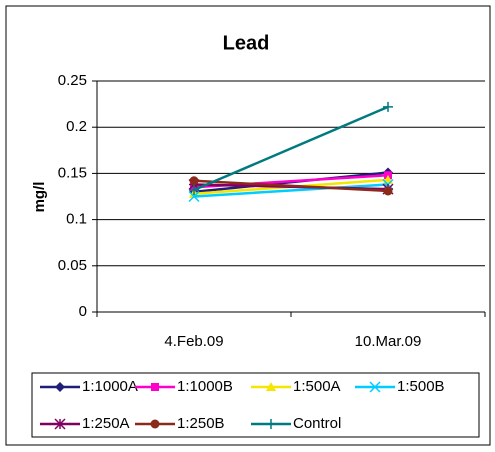 The width and height of the screenshot is (495, 452). Describe the element at coordinates (193, 341) in the screenshot. I see `x-tick-label: 4.Feb.09` at that location.